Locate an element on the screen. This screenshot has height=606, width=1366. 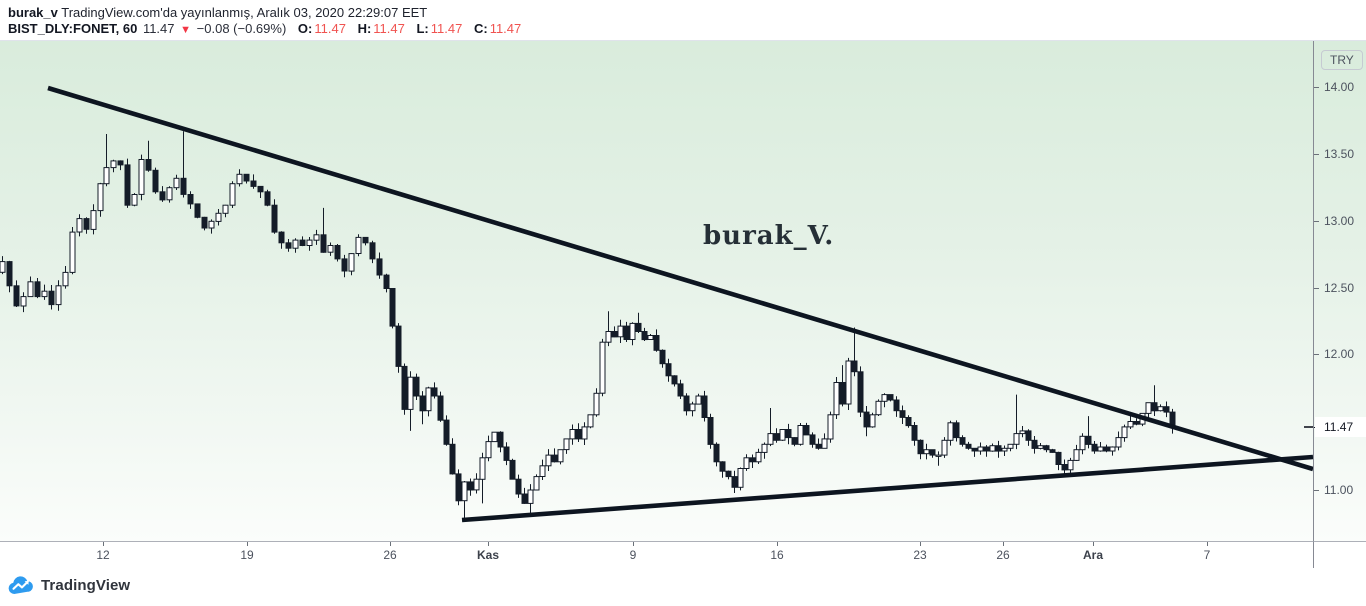
last-value: 11.47 is located at coordinates (158, 28).